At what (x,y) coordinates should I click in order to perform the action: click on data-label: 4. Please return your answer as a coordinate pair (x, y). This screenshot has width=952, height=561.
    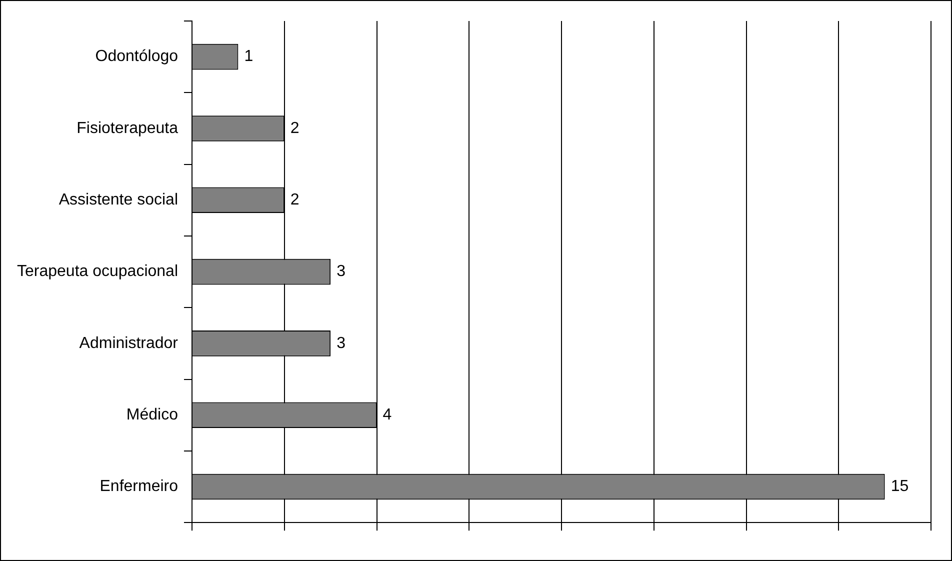
    Looking at the image, I should click on (387, 415).